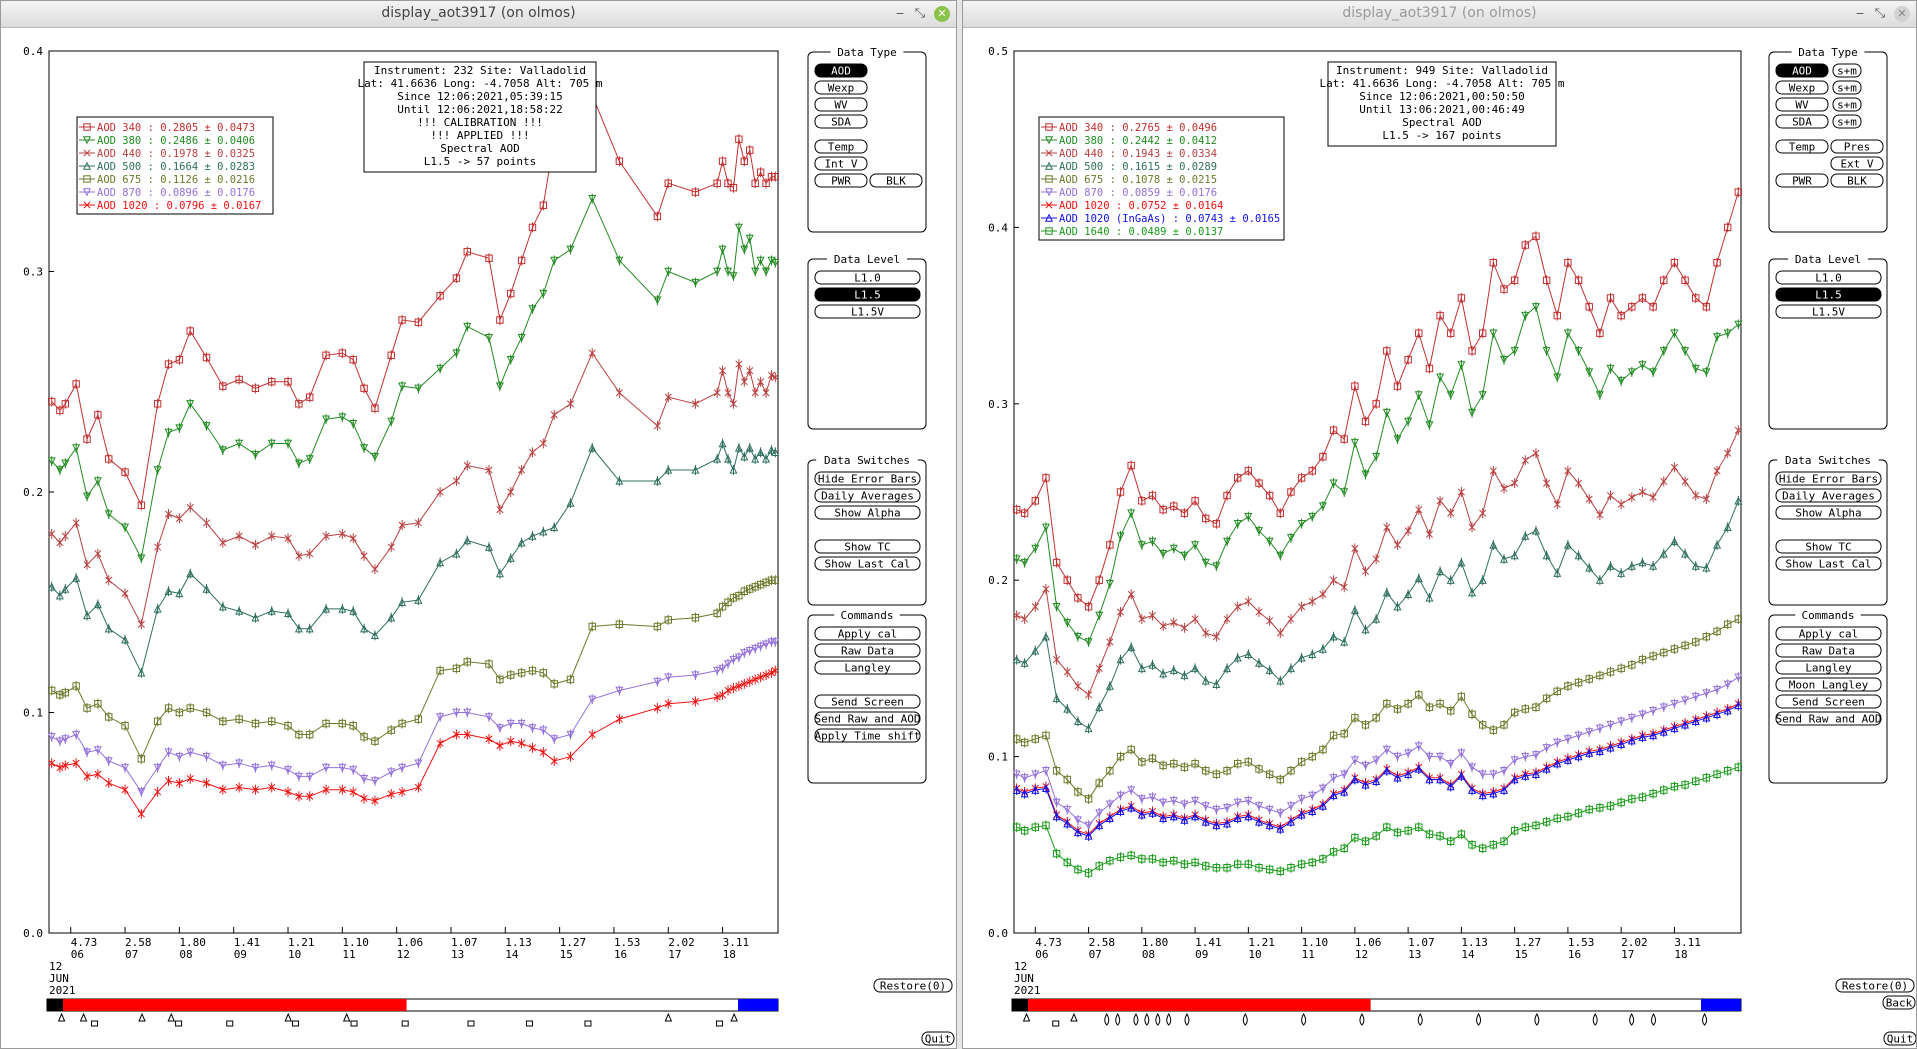  I want to click on back-button-frame, so click(1899, 1002).